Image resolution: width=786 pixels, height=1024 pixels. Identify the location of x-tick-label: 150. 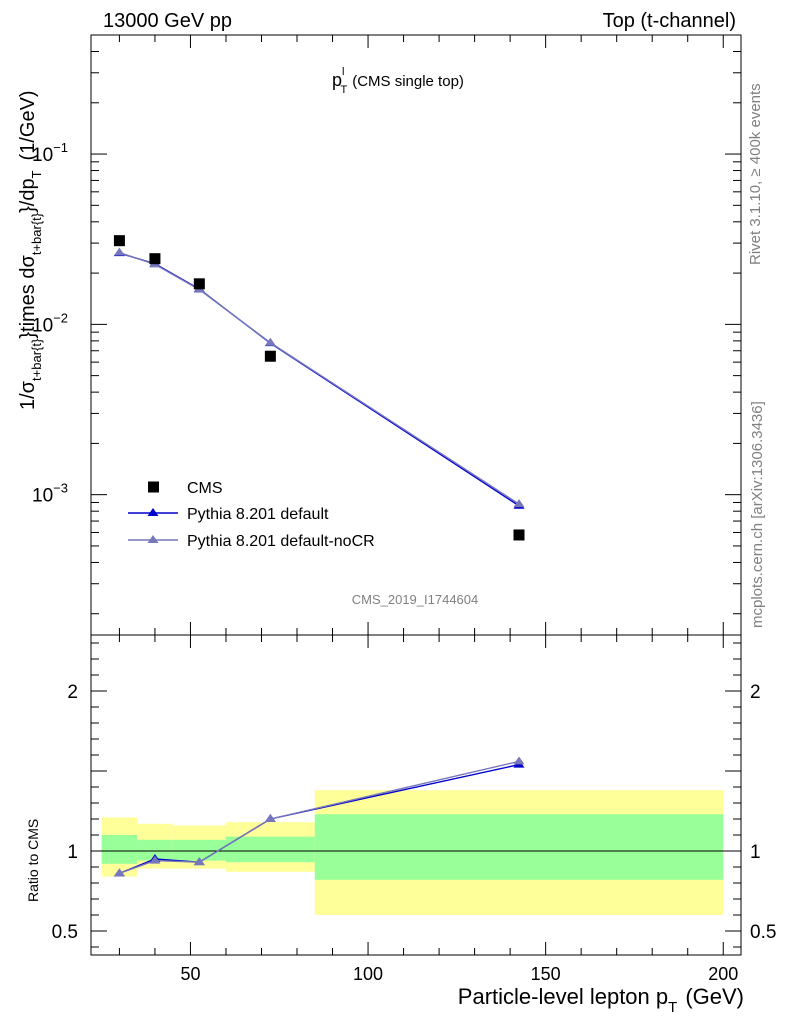
(546, 974).